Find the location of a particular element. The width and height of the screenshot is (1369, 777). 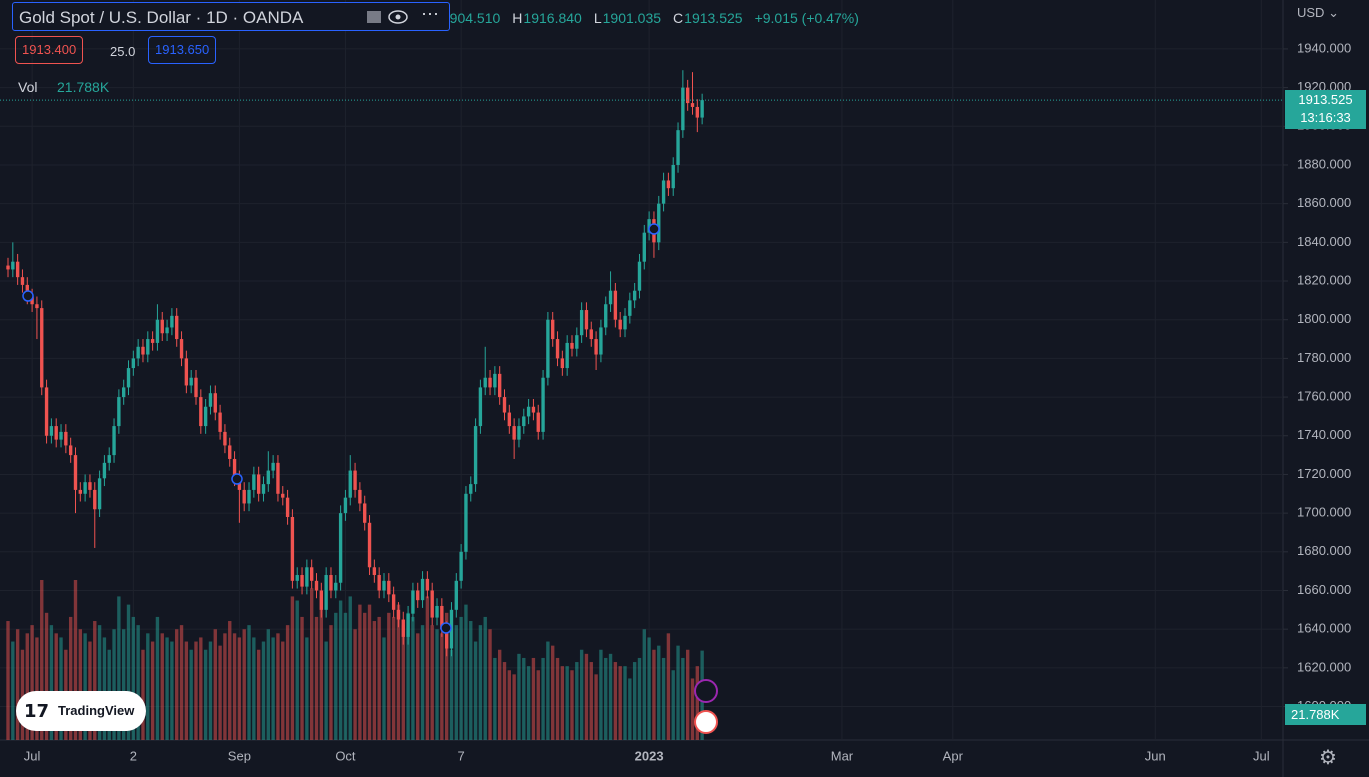

logo: 𝟭𝟳 TradingView is located at coordinates (81, 711).